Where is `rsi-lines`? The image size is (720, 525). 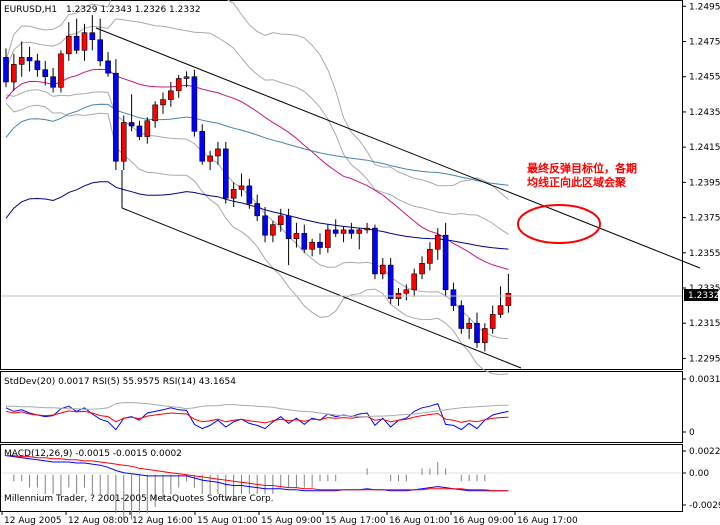 rsi-lines is located at coordinates (257, 416).